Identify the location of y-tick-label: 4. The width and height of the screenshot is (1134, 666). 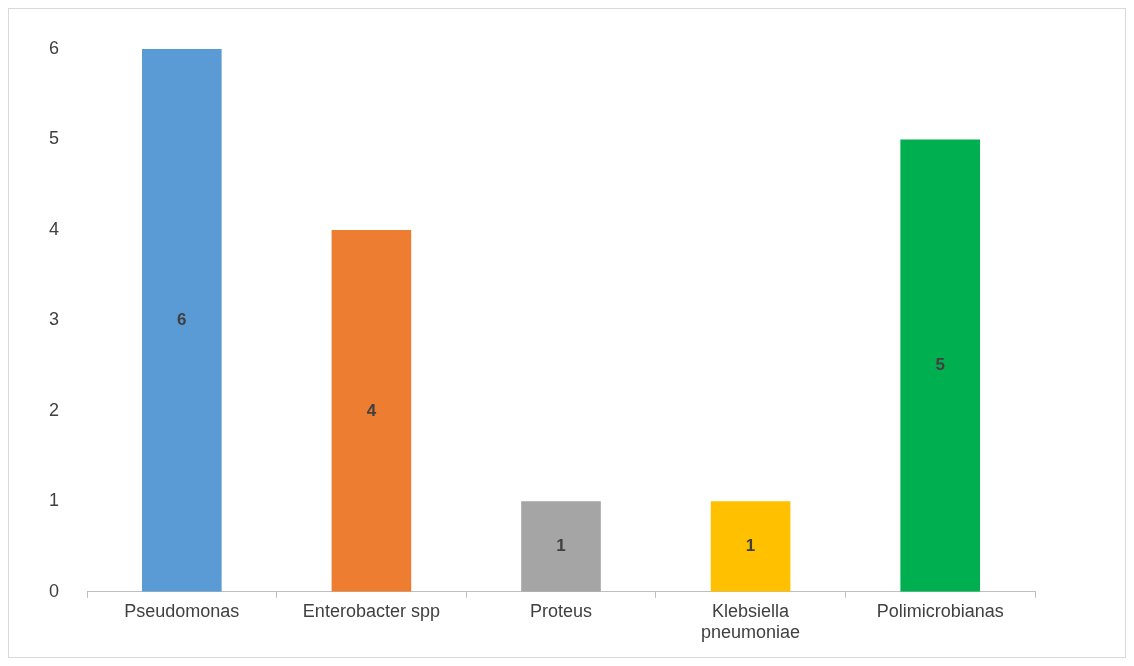
(54, 228).